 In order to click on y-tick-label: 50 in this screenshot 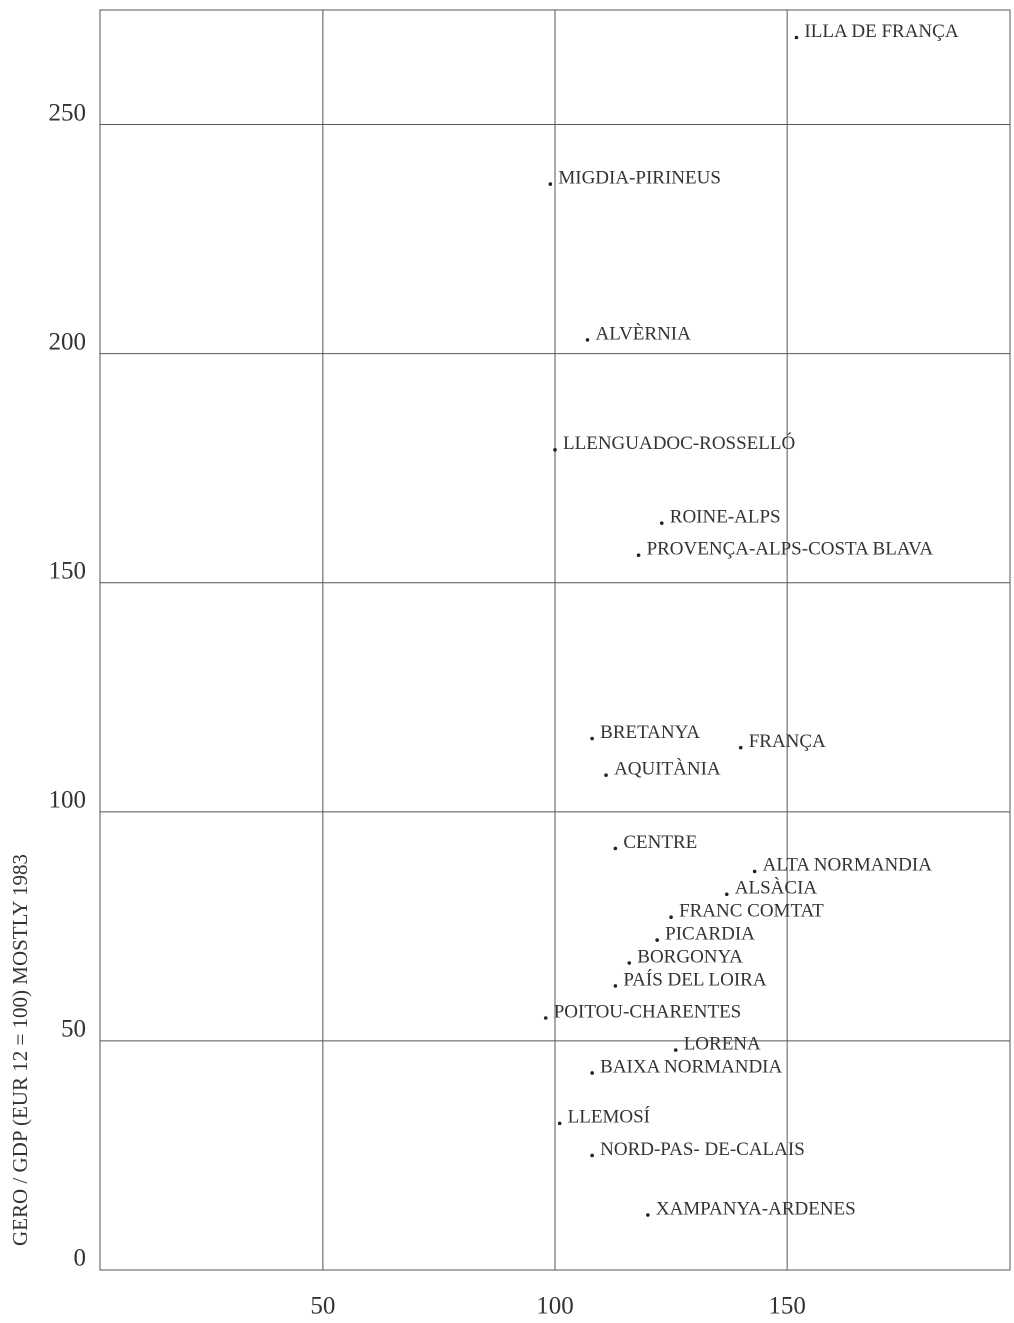, I will do `click(73, 1029)`.